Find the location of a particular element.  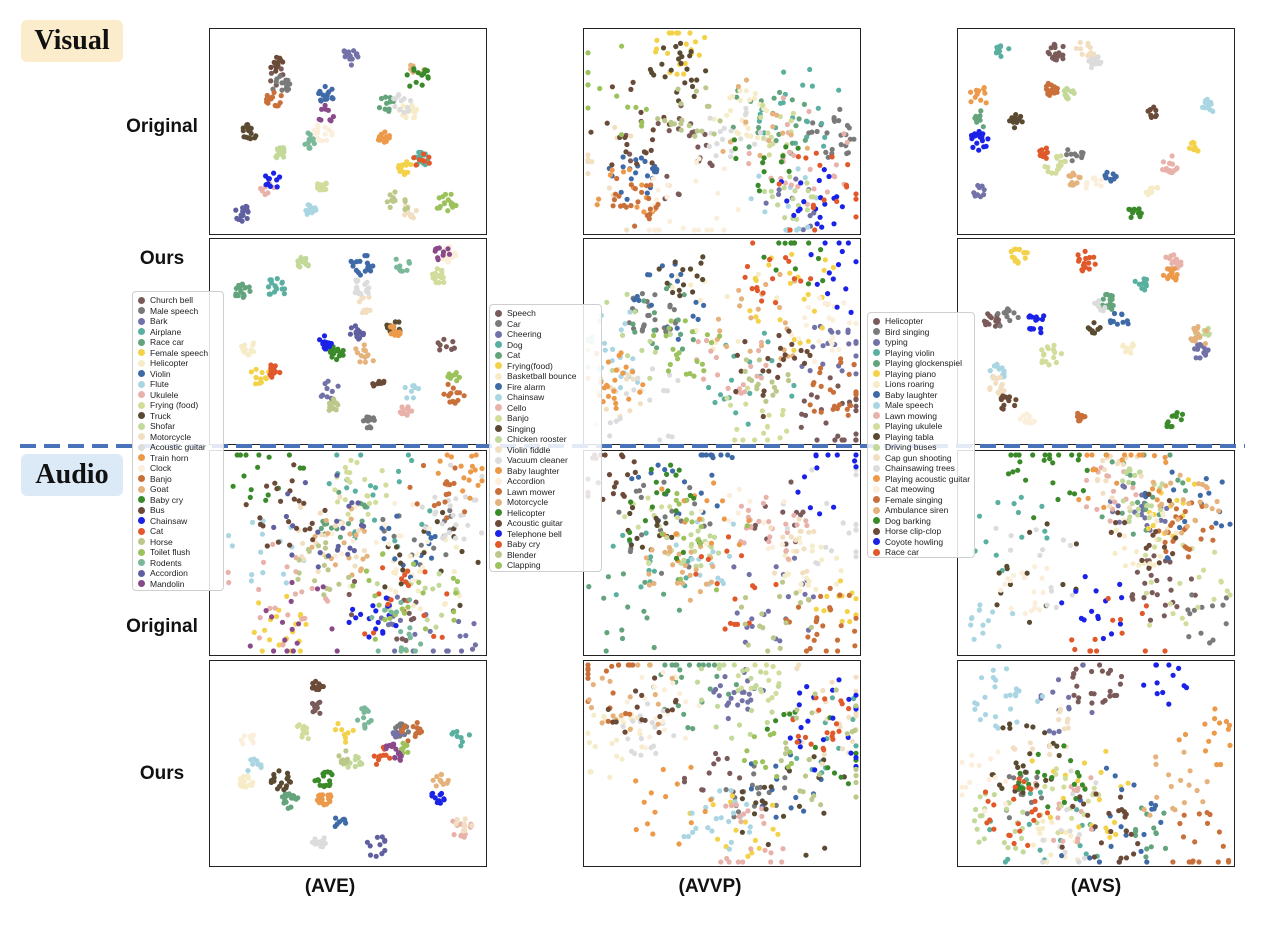

legend-entry: Bus is located at coordinates (178, 510).